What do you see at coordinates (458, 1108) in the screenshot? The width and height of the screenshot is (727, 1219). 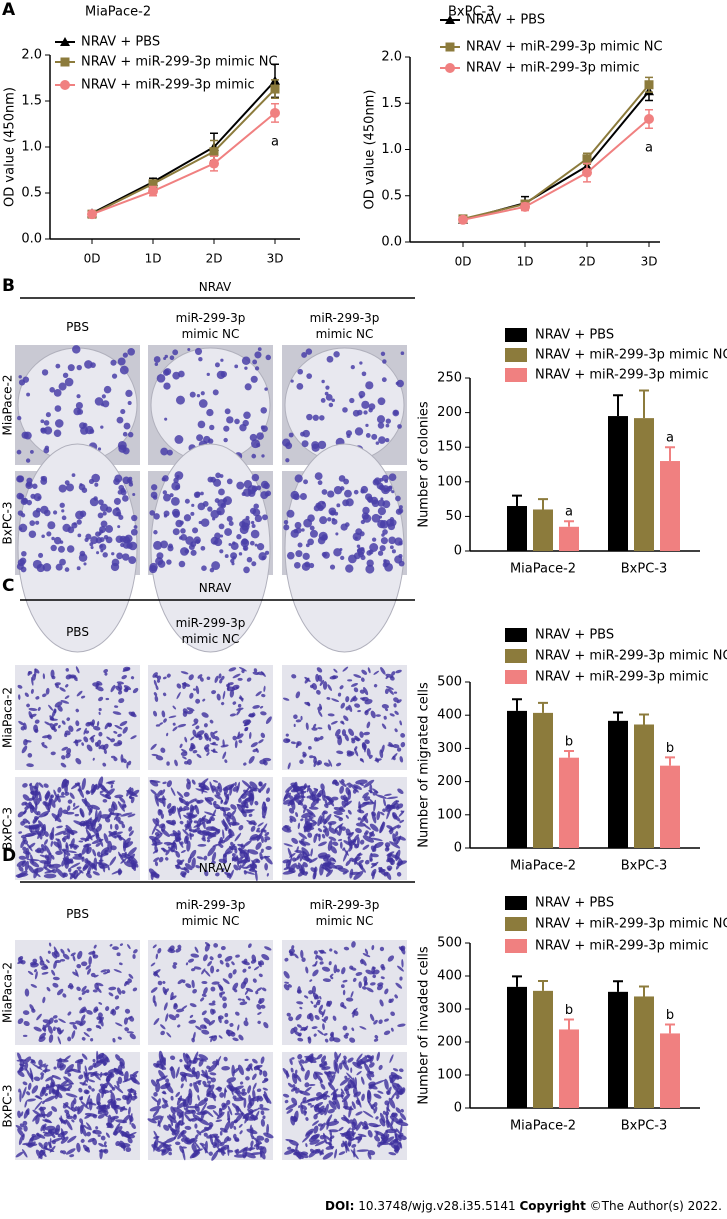 I see `y-tick-label: 0` at bounding box center [458, 1108].